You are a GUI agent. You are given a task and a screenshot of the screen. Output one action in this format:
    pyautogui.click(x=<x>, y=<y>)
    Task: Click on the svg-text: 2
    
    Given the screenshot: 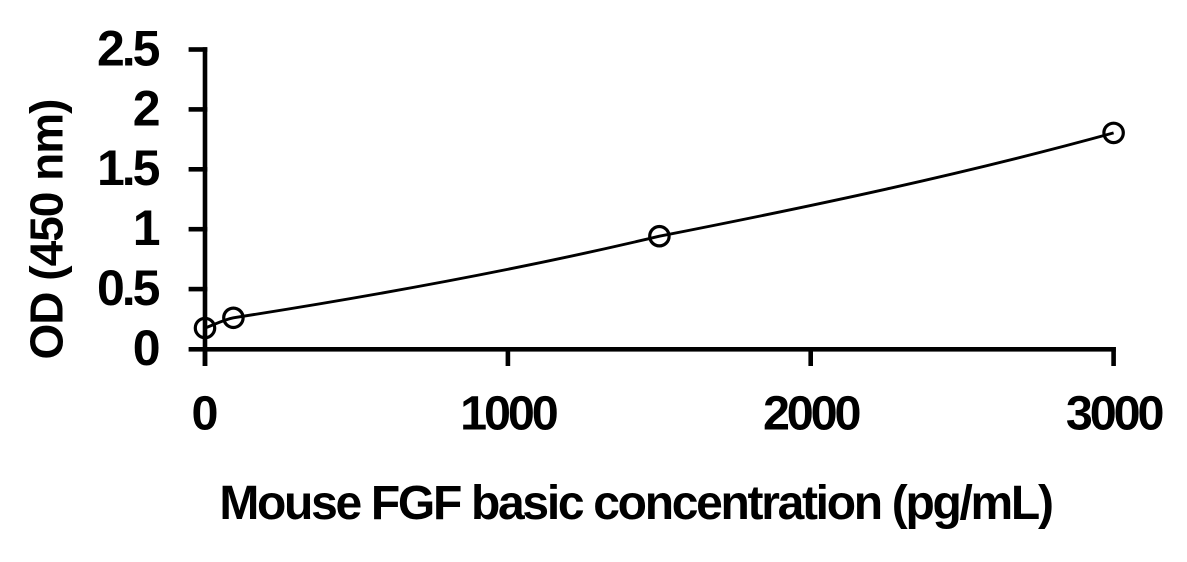 What is the action you would take?
    pyautogui.click(x=147, y=108)
    